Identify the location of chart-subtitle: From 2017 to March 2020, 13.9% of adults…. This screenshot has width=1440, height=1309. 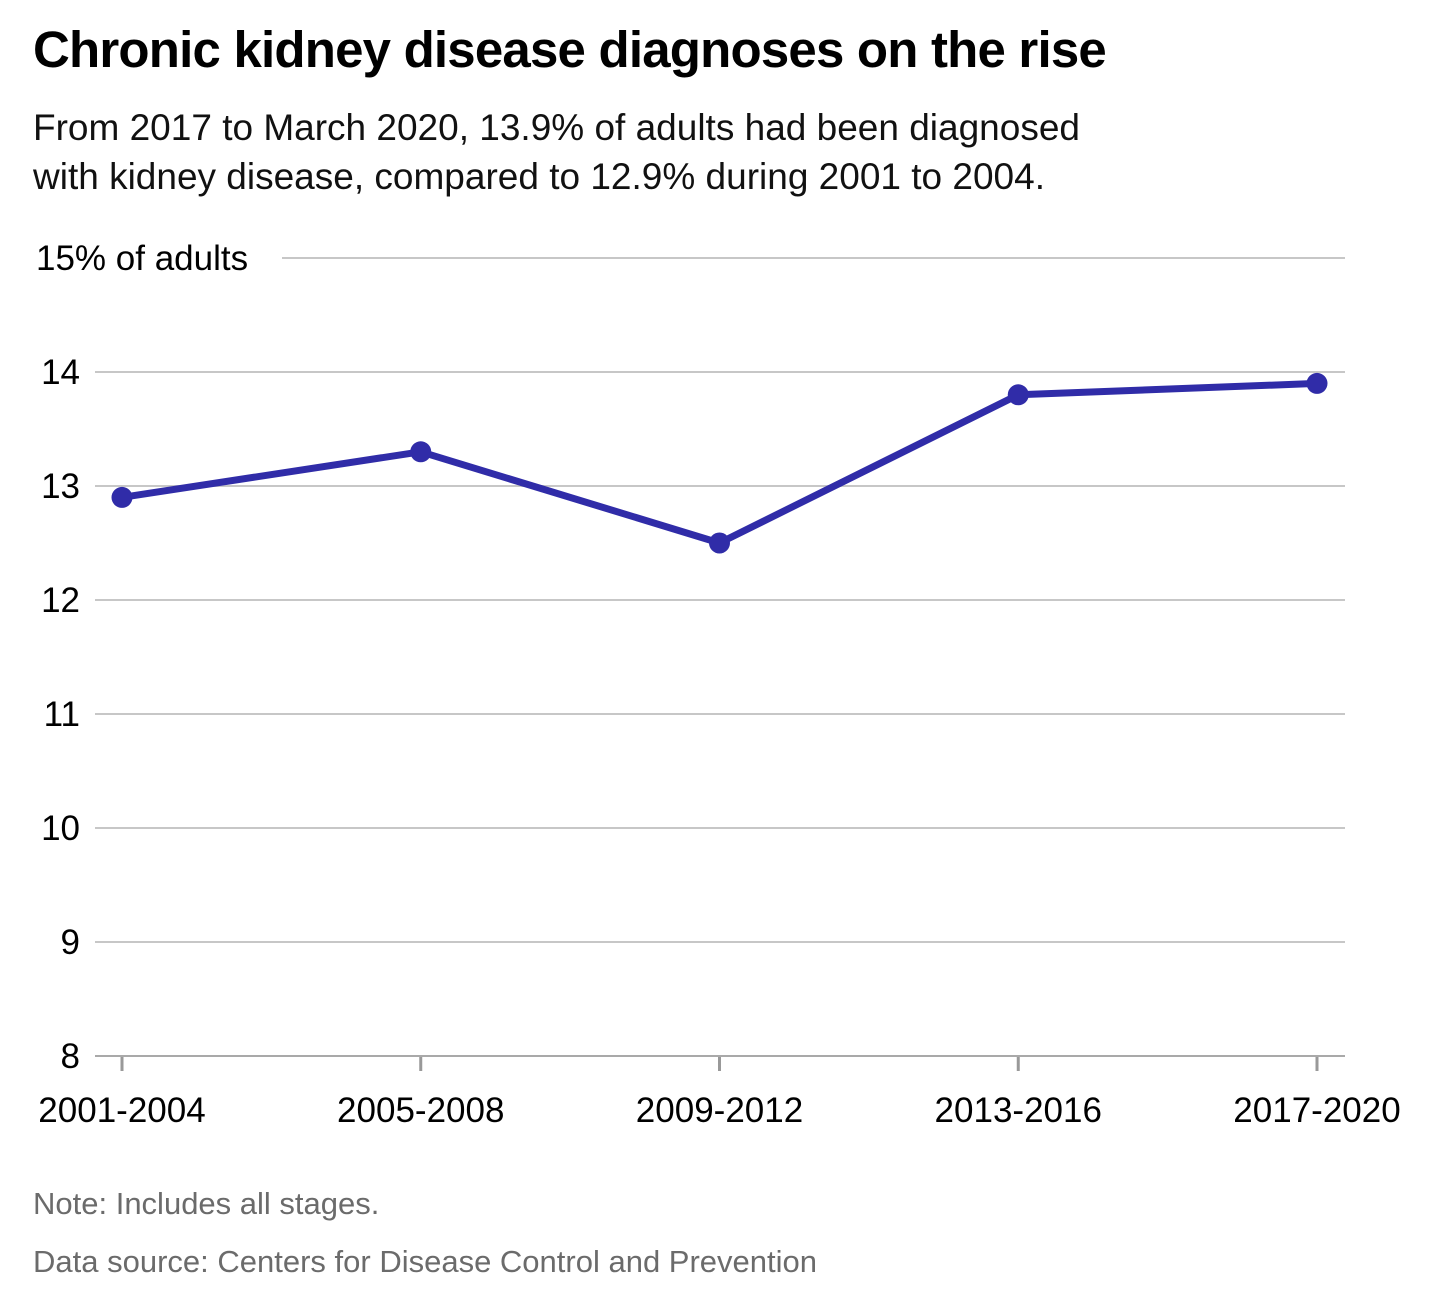
(556, 152).